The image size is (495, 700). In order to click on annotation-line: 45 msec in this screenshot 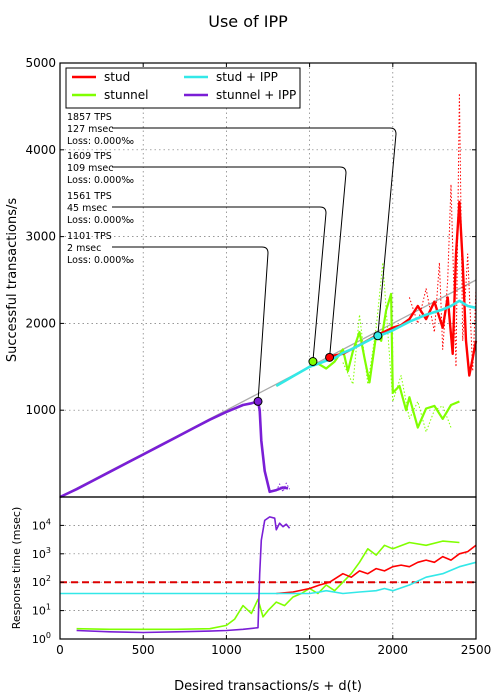, I will do `click(87, 208)`.